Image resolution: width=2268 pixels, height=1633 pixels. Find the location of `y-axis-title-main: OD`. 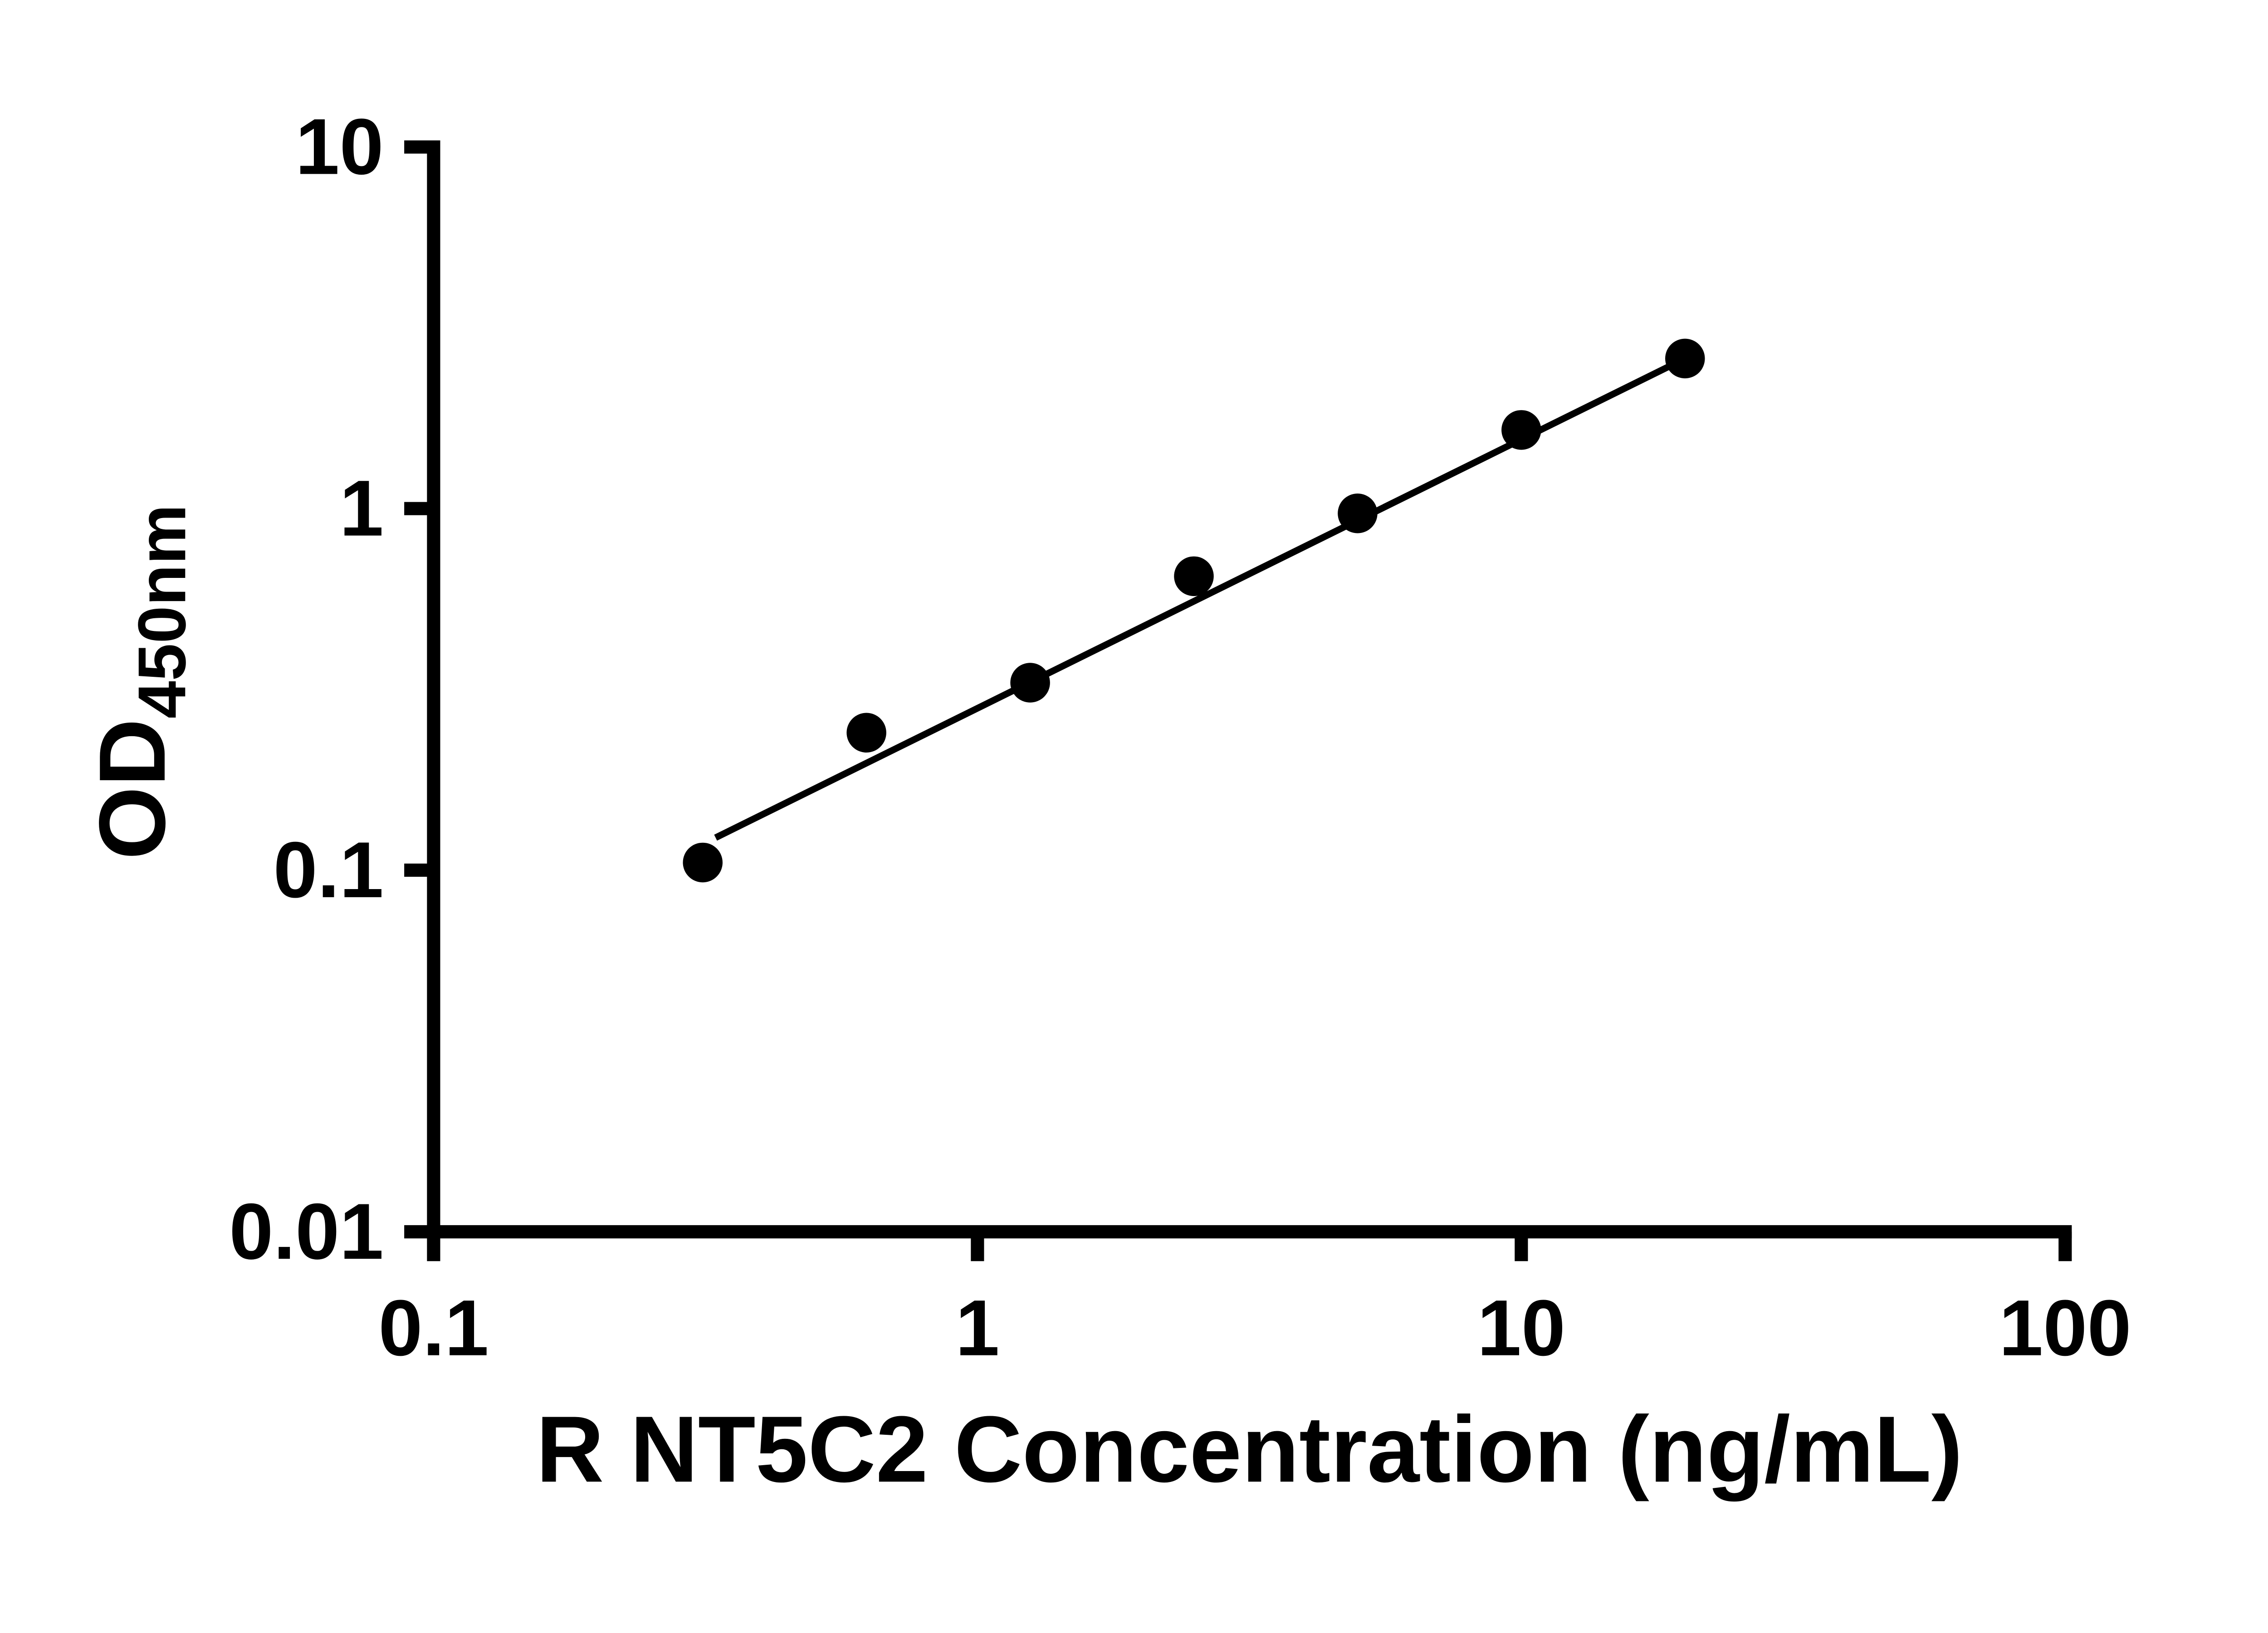

y-axis-title-main: OD is located at coordinates (132, 789).